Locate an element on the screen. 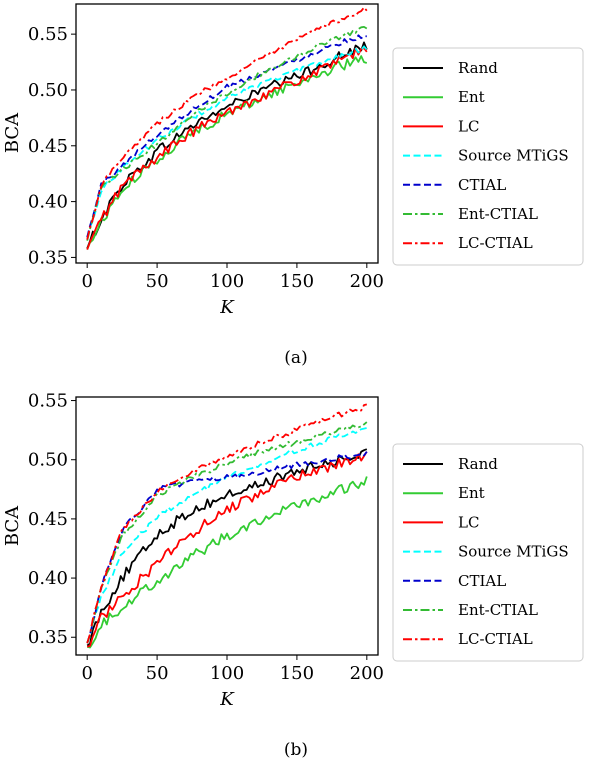 Image resolution: width=592 pixels, height=766 pixels. series-line-source-mtigs is located at coordinates (227, 141).